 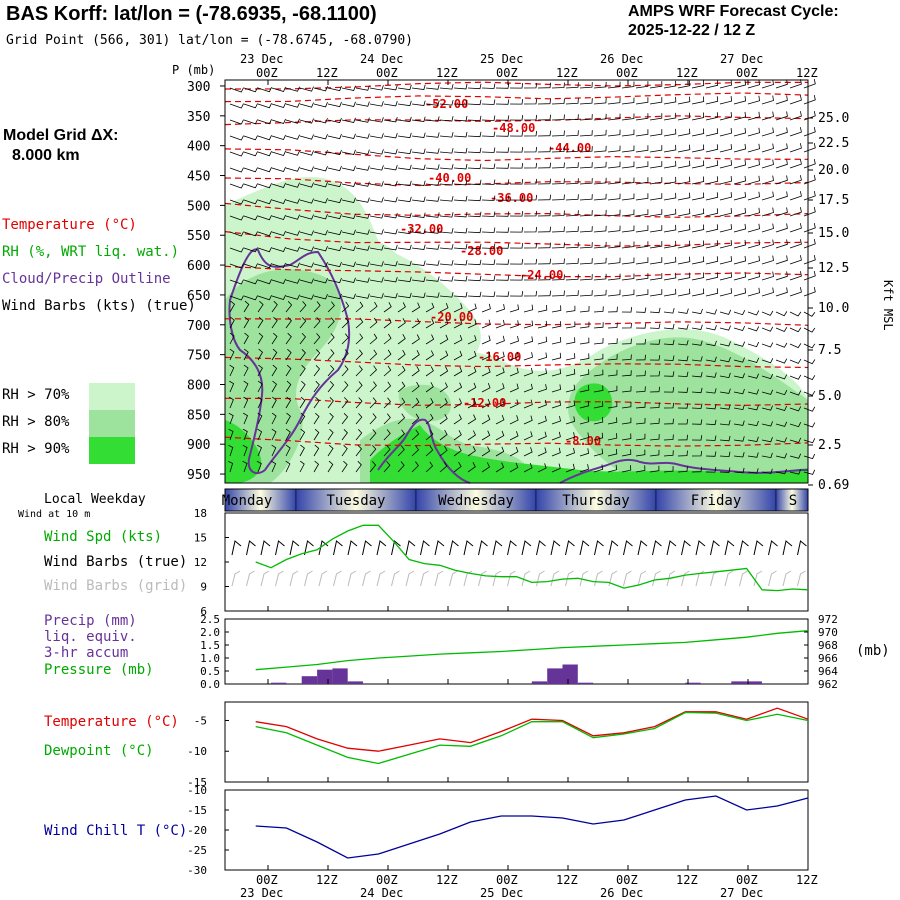 What do you see at coordinates (210, 684) in the screenshot?
I see `precip-ytick: 0.0` at bounding box center [210, 684].